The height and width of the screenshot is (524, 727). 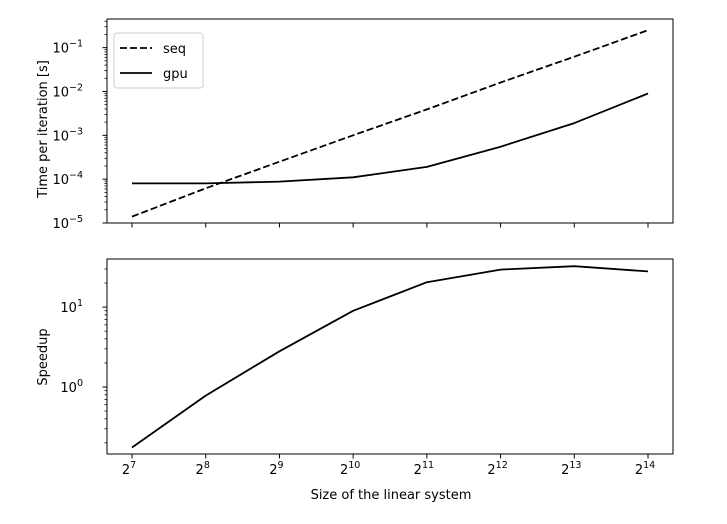 I want to click on x-tick-label: 214, so click(x=645, y=469).